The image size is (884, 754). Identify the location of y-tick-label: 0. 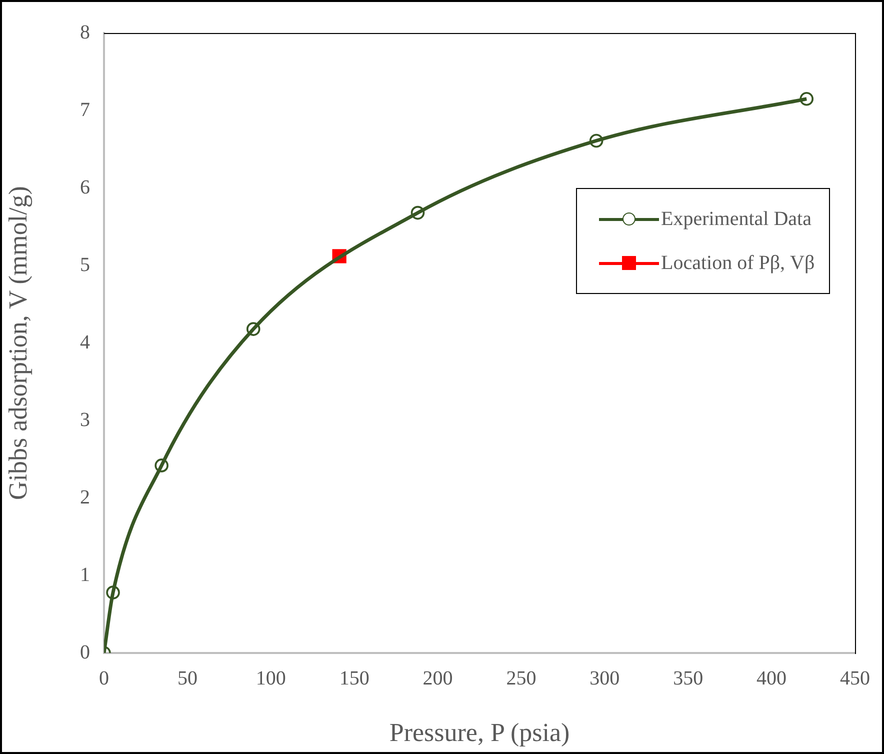
(85, 652).